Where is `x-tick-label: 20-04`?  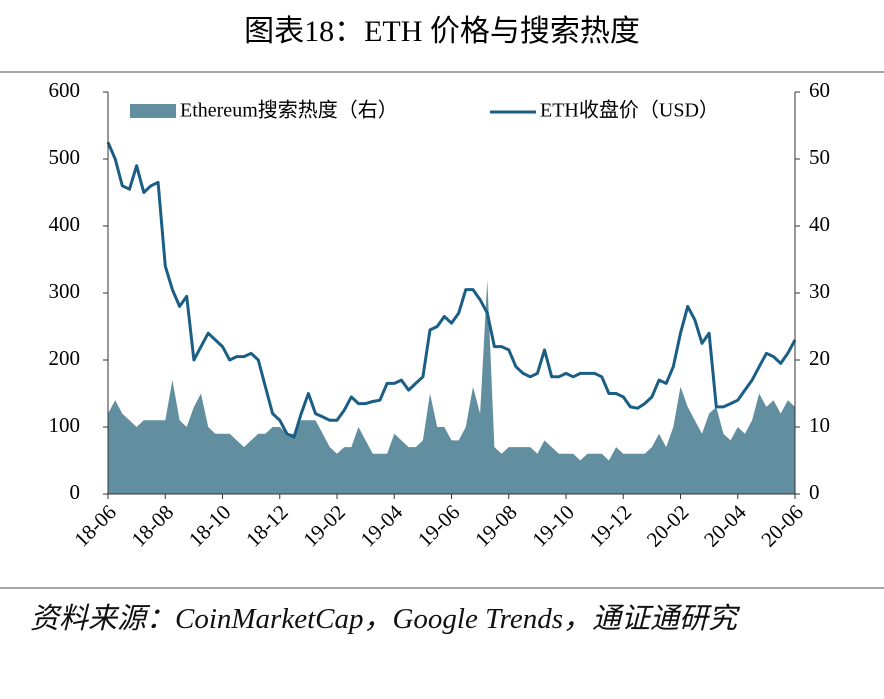 x-tick-label: 20-04 is located at coordinates (725, 526).